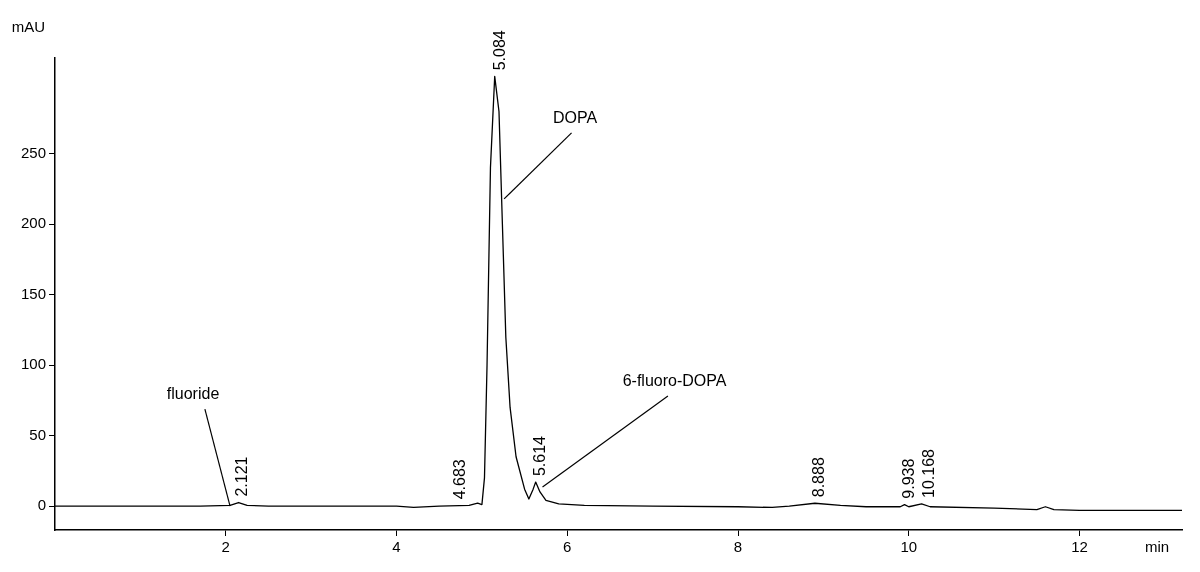  What do you see at coordinates (500, 50) in the screenshot?
I see `annotation: 5.084` at bounding box center [500, 50].